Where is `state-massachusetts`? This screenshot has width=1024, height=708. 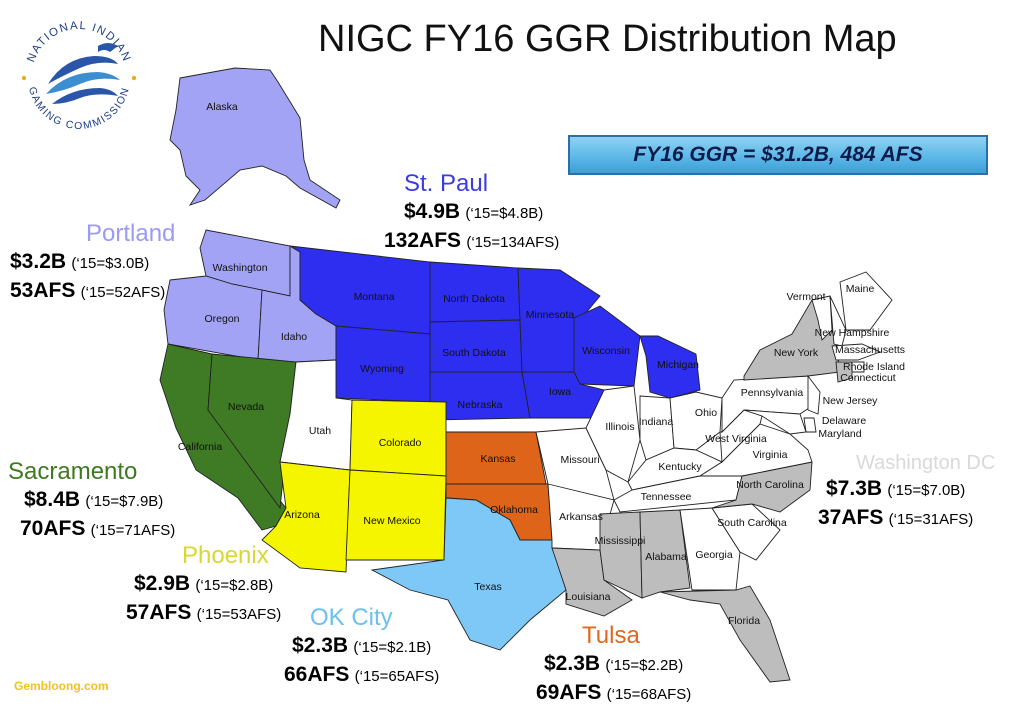 state-massachusetts is located at coordinates (856, 352).